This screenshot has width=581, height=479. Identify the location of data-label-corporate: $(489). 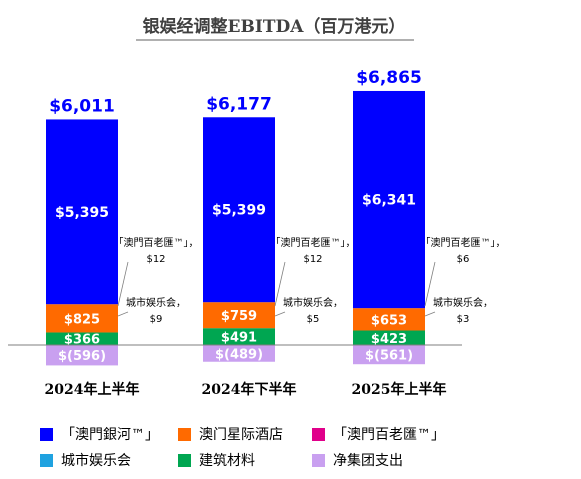
(239, 354).